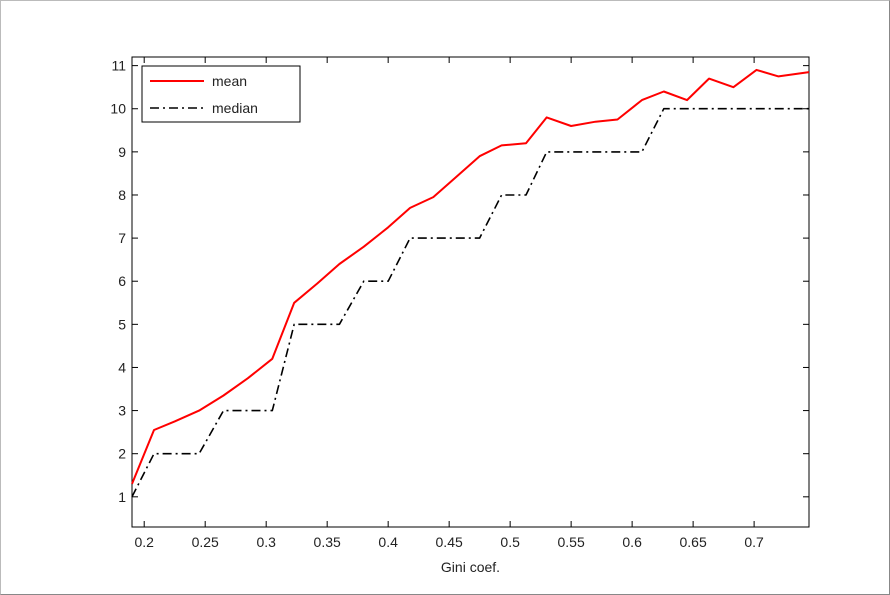 The height and width of the screenshot is (595, 890). Describe the element at coordinates (470, 567) in the screenshot. I see `x-axis-label: Gini coef.` at that location.